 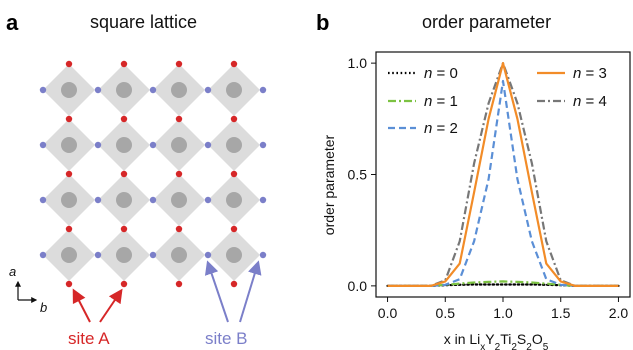 What do you see at coordinates (358, 286) in the screenshot?
I see `y-tick-label: 0.0` at bounding box center [358, 286].